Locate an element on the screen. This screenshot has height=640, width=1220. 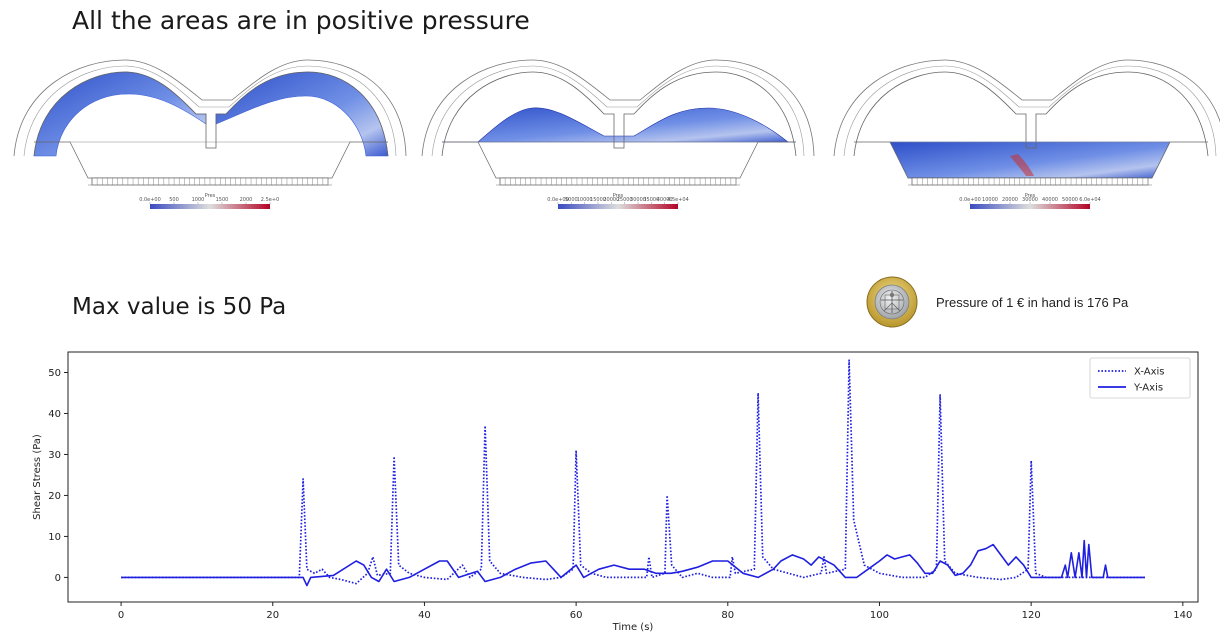
colorbar-tick-label: 500 is located at coordinates (174, 200).